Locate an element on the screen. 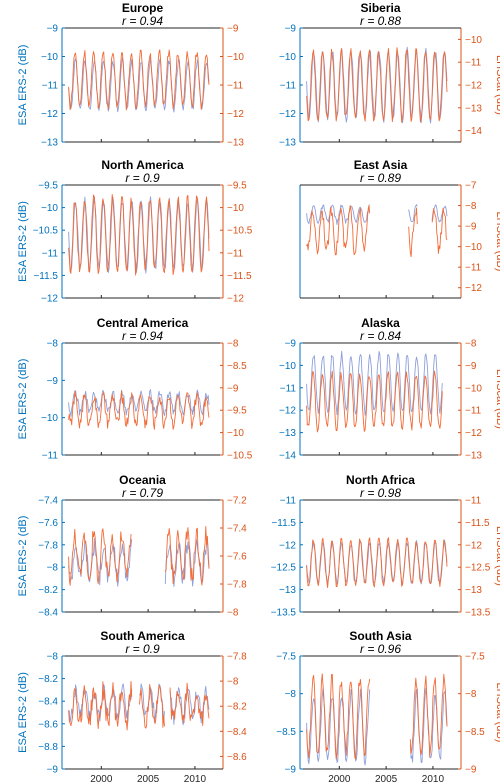 This screenshot has width=500, height=784. panel-subtitle: r = 0.89 is located at coordinates (380, 178).